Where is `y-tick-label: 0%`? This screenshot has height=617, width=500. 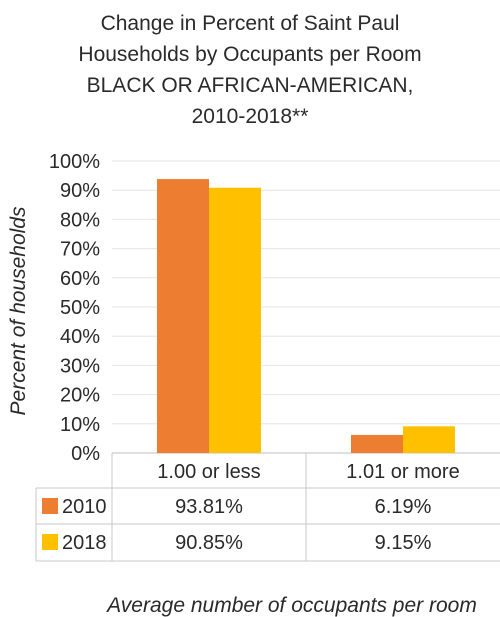
y-tick-label: 0% is located at coordinates (85, 454).